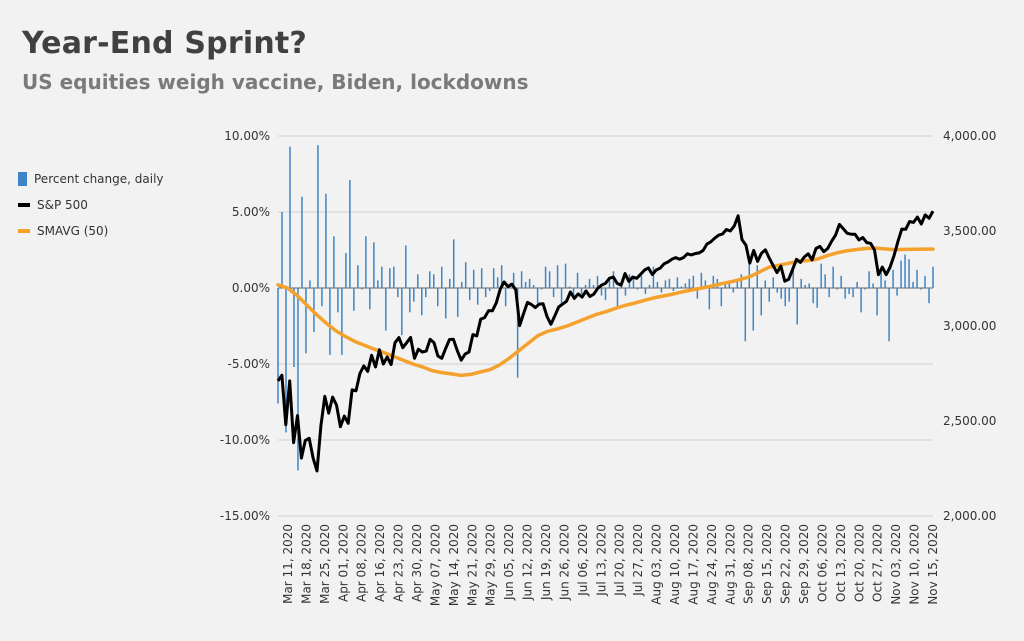 This screenshot has width=1024, height=641. Describe the element at coordinates (712, 564) in the screenshot. I see `x-tick-label: Aug 24, 2020` at that location.